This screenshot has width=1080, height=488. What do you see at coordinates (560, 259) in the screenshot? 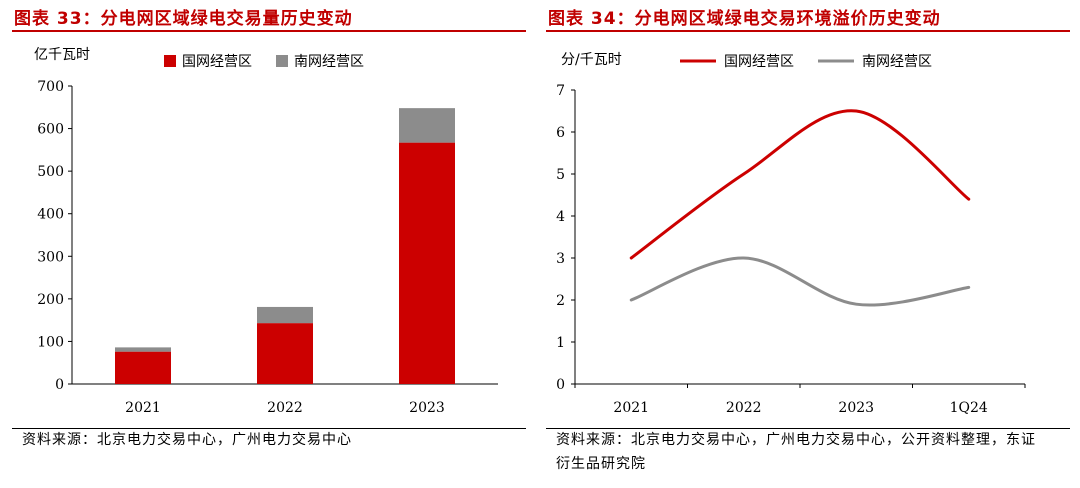
I see `chart-34-y-tick-label: 3` at bounding box center [560, 259].